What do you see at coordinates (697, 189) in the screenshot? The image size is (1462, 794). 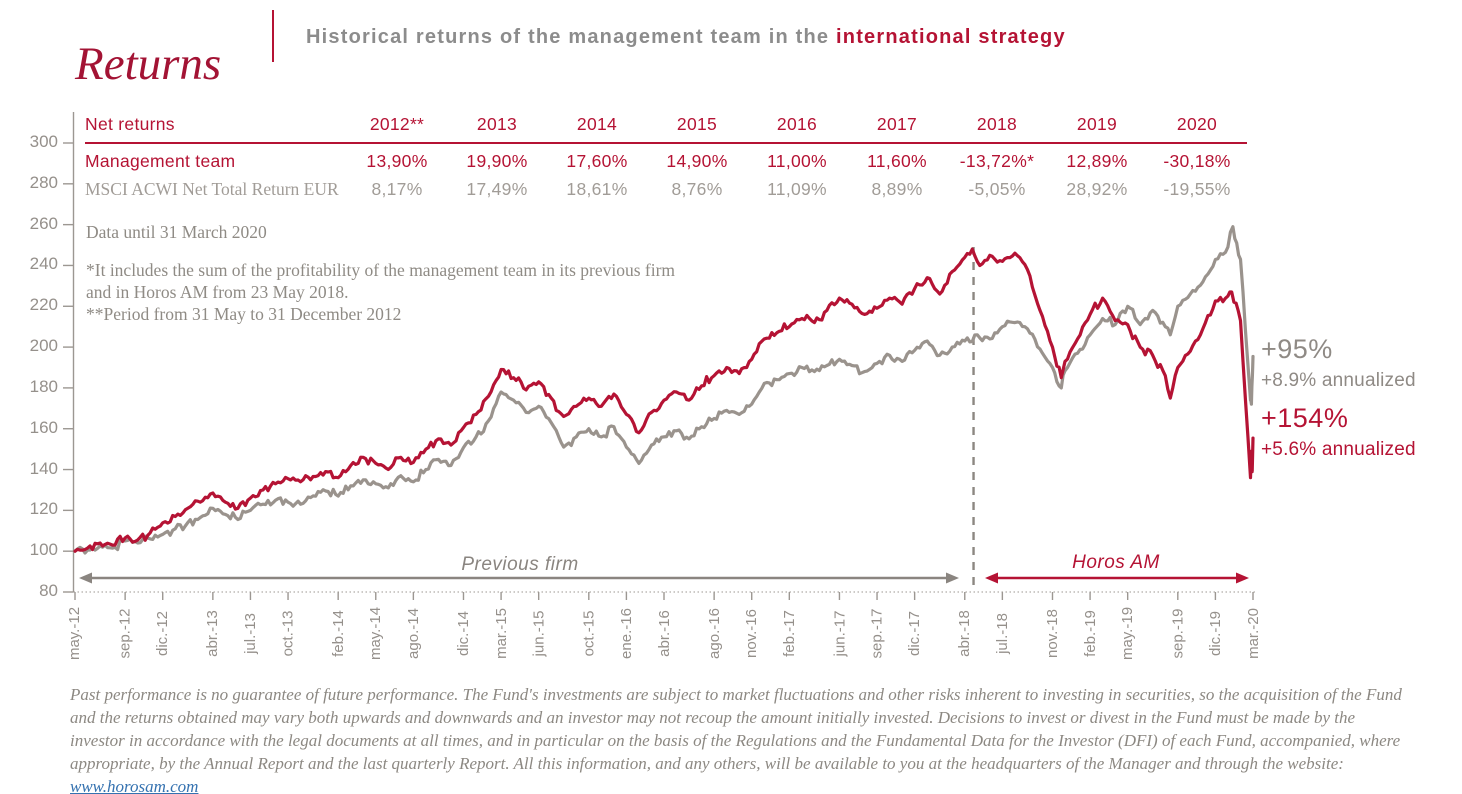 I see `table-value-cell: 8,76%` at bounding box center [697, 189].